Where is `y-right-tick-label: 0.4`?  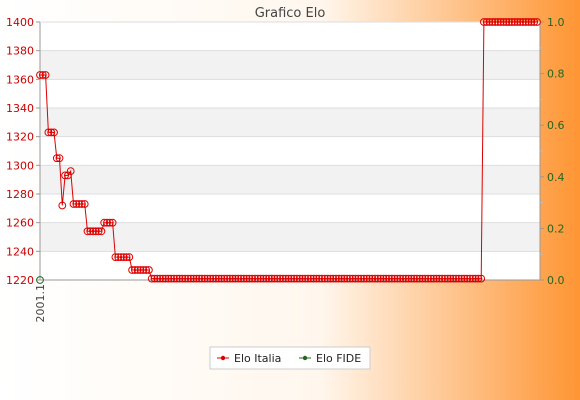 y-right-tick-label: 0.4 is located at coordinates (556, 177).